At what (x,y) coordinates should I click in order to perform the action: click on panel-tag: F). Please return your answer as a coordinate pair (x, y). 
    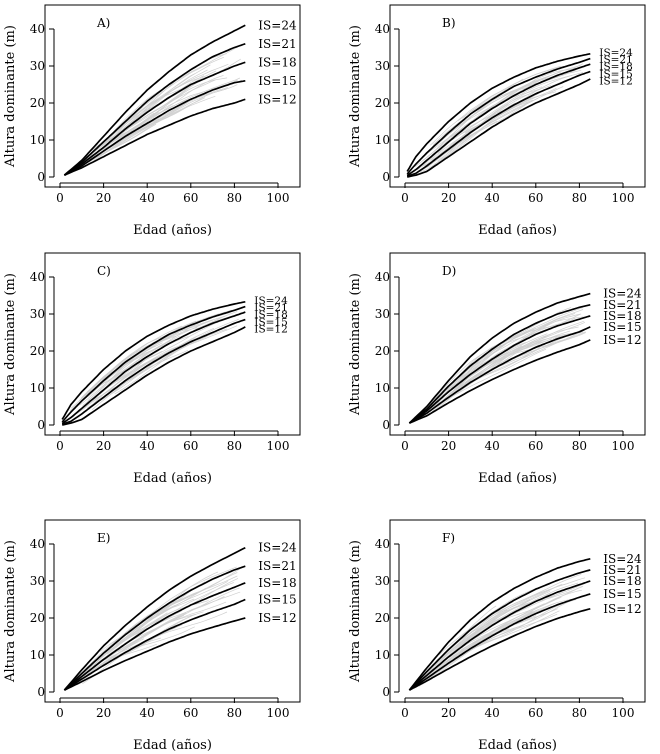
    Looking at the image, I should click on (448, 538).